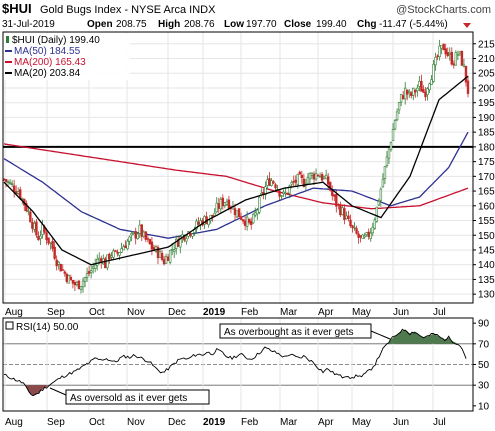 This screenshot has height=431, width=495. I want to click on rsi-x-axis: Aug Sep Oct Nov Dec 2019 Feb Mar Apr May Jun Jul, so click(225, 422).